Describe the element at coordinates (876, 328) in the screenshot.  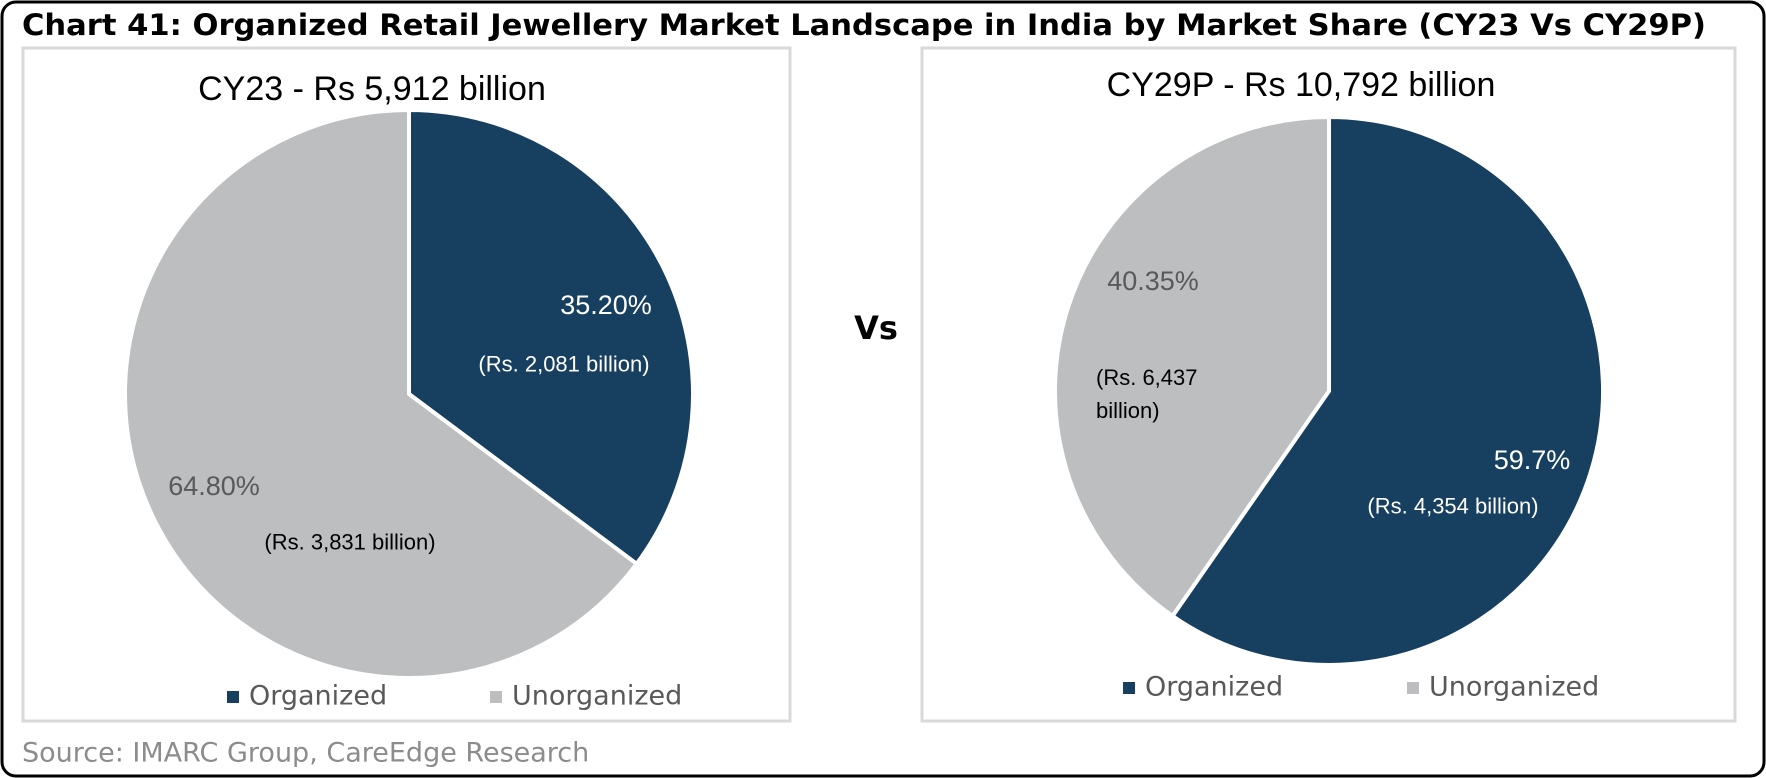
I see `separator: Vs` at that location.